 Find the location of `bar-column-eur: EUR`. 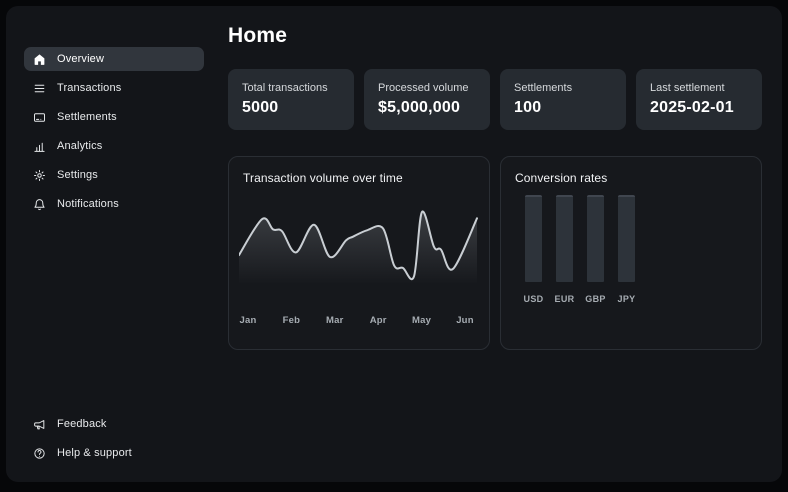

bar-column-eur: EUR is located at coordinates (564, 249).